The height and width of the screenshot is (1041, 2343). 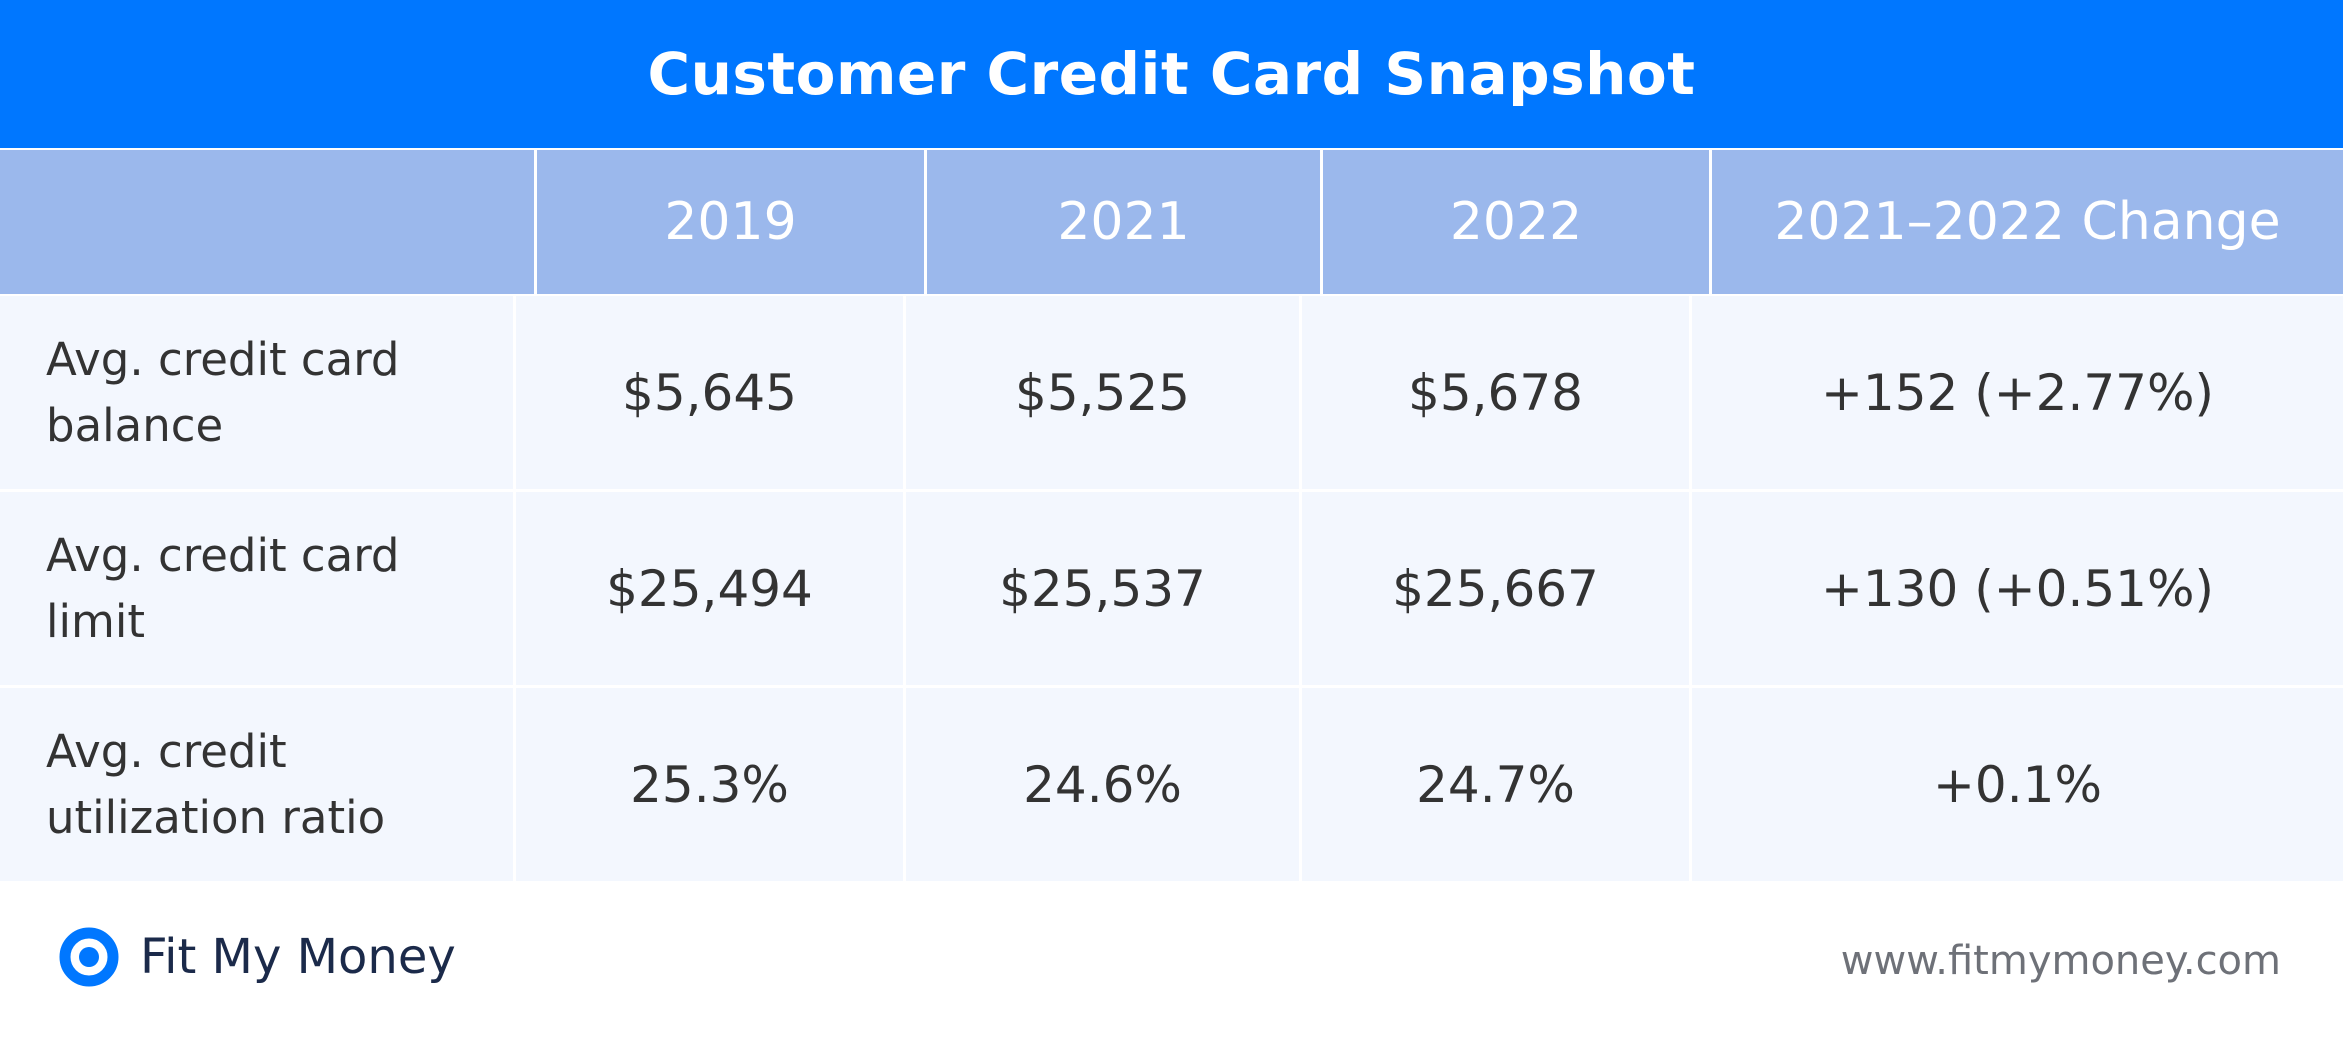 I want to click on cell-change: +152 (+2.77%), so click(x=2017, y=392).